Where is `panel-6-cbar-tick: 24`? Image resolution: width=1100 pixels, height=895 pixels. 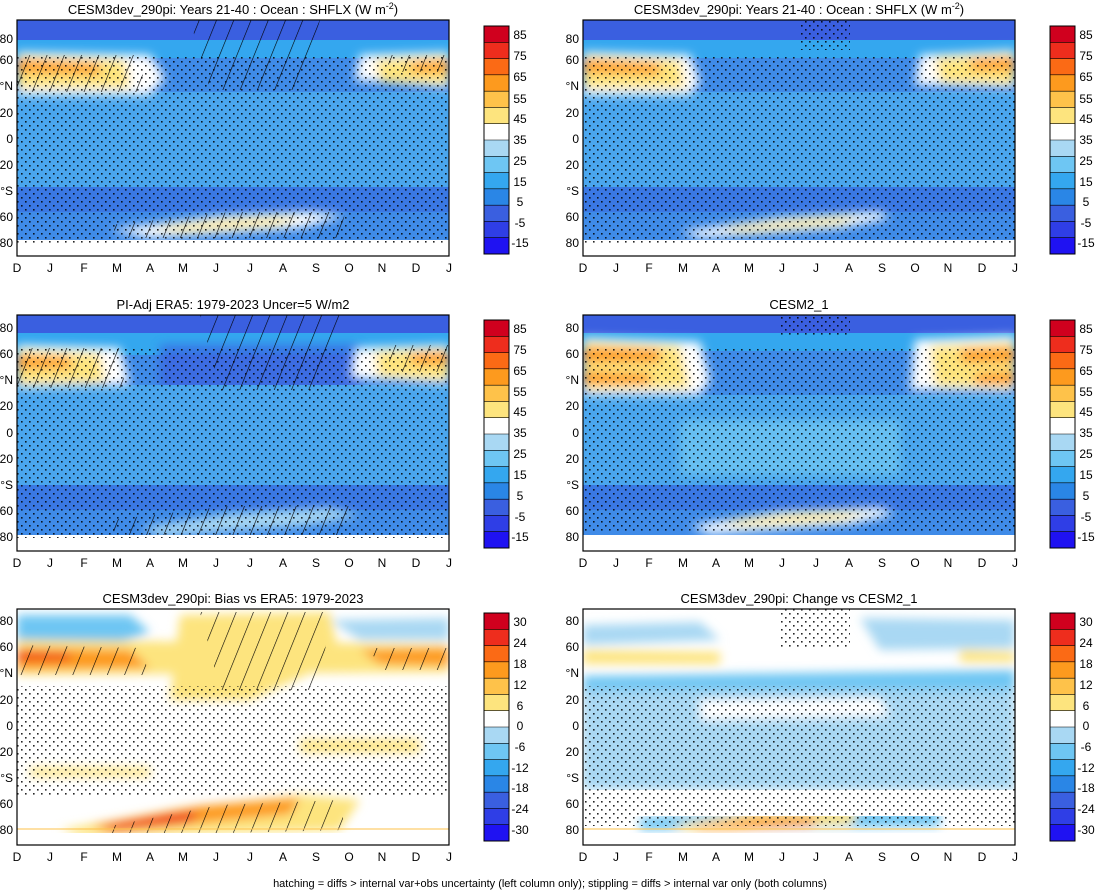 panel-6-cbar-tick: 24 is located at coordinates (1086, 643).